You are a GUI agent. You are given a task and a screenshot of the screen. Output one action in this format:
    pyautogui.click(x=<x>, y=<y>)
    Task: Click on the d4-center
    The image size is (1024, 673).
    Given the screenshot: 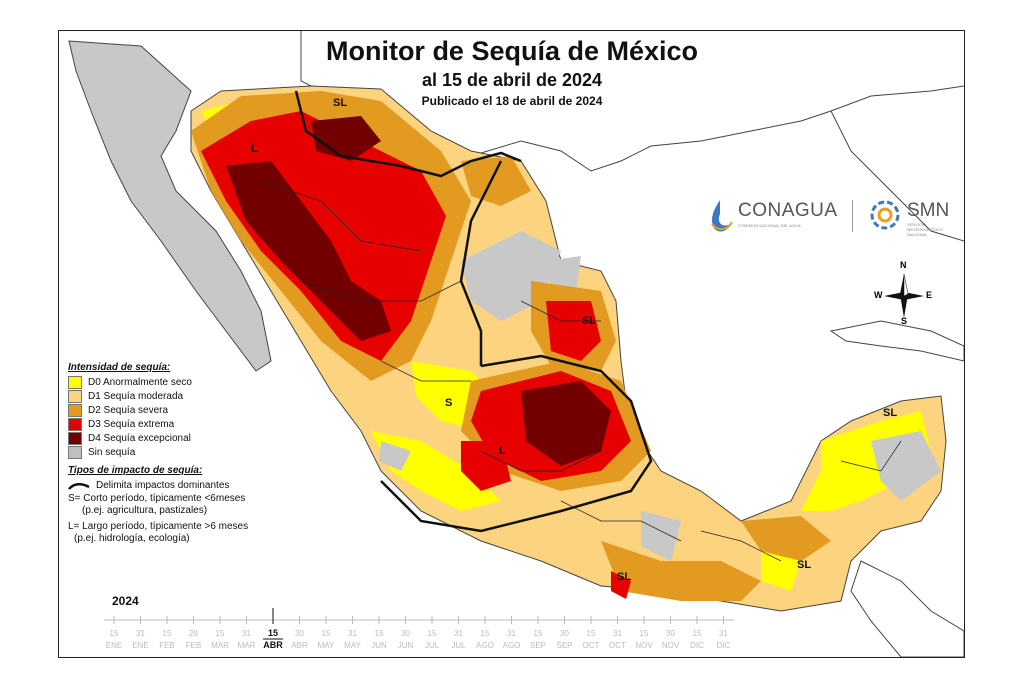 What is the action you would take?
    pyautogui.click(x=566, y=423)
    